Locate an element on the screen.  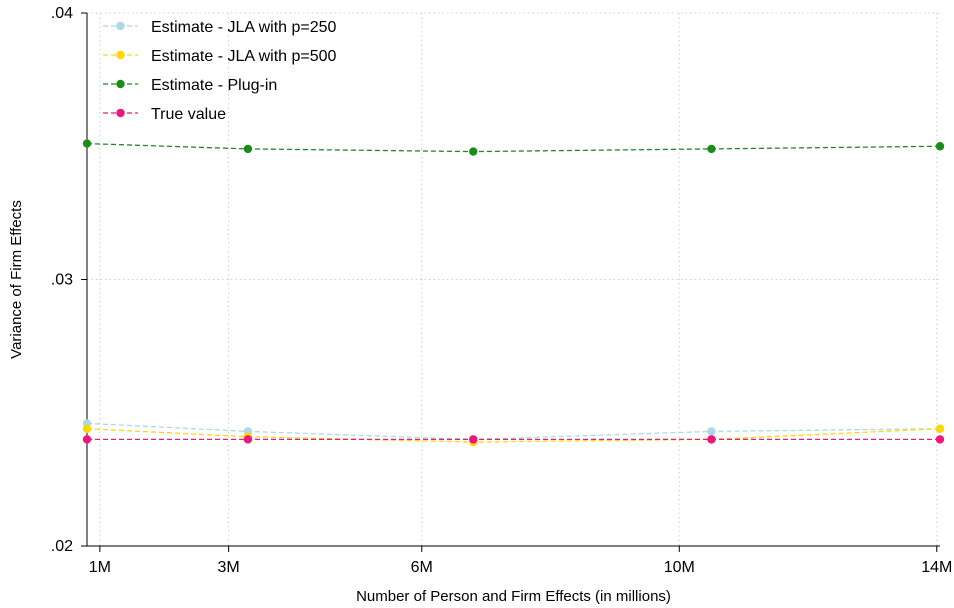
y-tick-label: .04 is located at coordinates (62, 13).